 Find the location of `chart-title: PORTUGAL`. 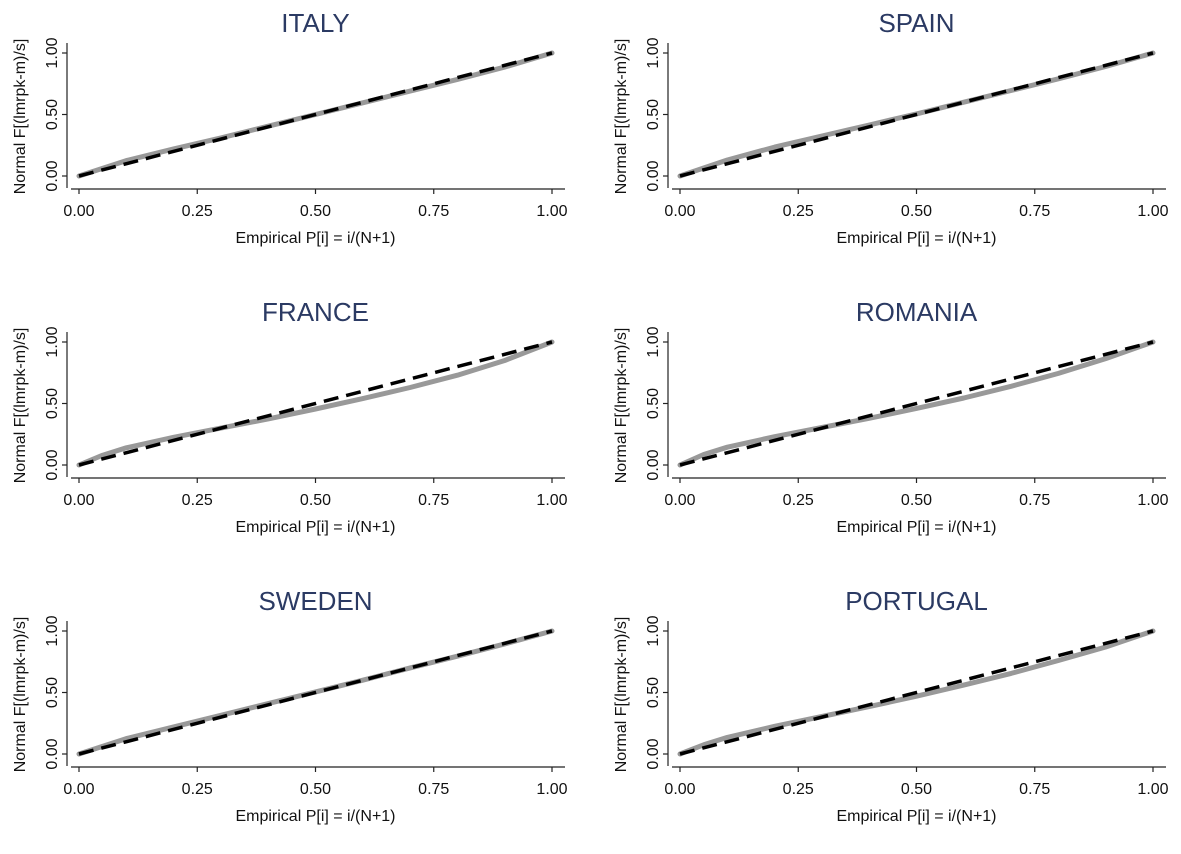

chart-title: PORTUGAL is located at coordinates (916, 601).